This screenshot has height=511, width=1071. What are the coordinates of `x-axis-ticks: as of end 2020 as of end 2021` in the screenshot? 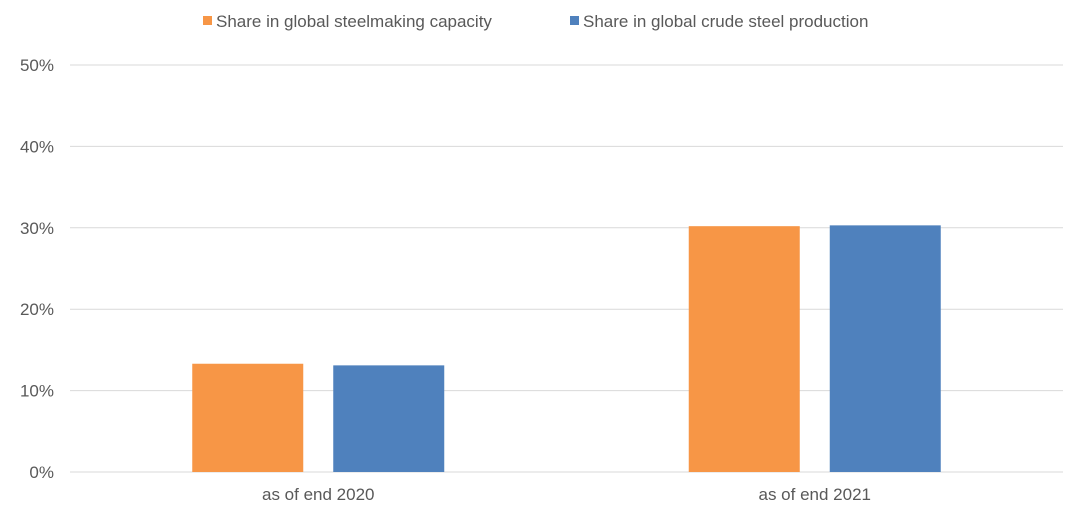 It's located at (566, 494).